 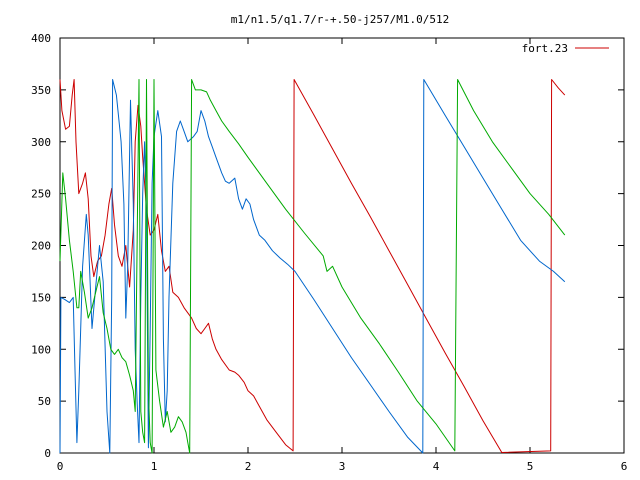 What do you see at coordinates (60, 466) in the screenshot?
I see `x-tick-label: 0` at bounding box center [60, 466].